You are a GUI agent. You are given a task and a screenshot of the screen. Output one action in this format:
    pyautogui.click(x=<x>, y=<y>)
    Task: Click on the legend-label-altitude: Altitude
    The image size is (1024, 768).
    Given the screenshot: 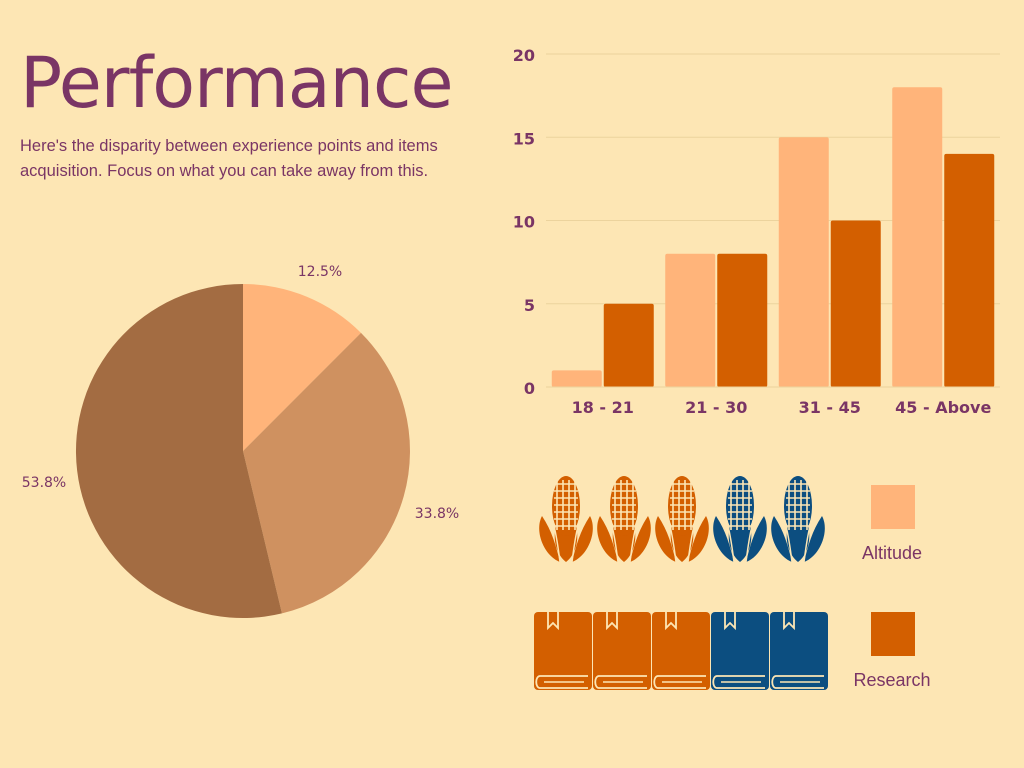 What is the action you would take?
    pyautogui.click(x=892, y=553)
    